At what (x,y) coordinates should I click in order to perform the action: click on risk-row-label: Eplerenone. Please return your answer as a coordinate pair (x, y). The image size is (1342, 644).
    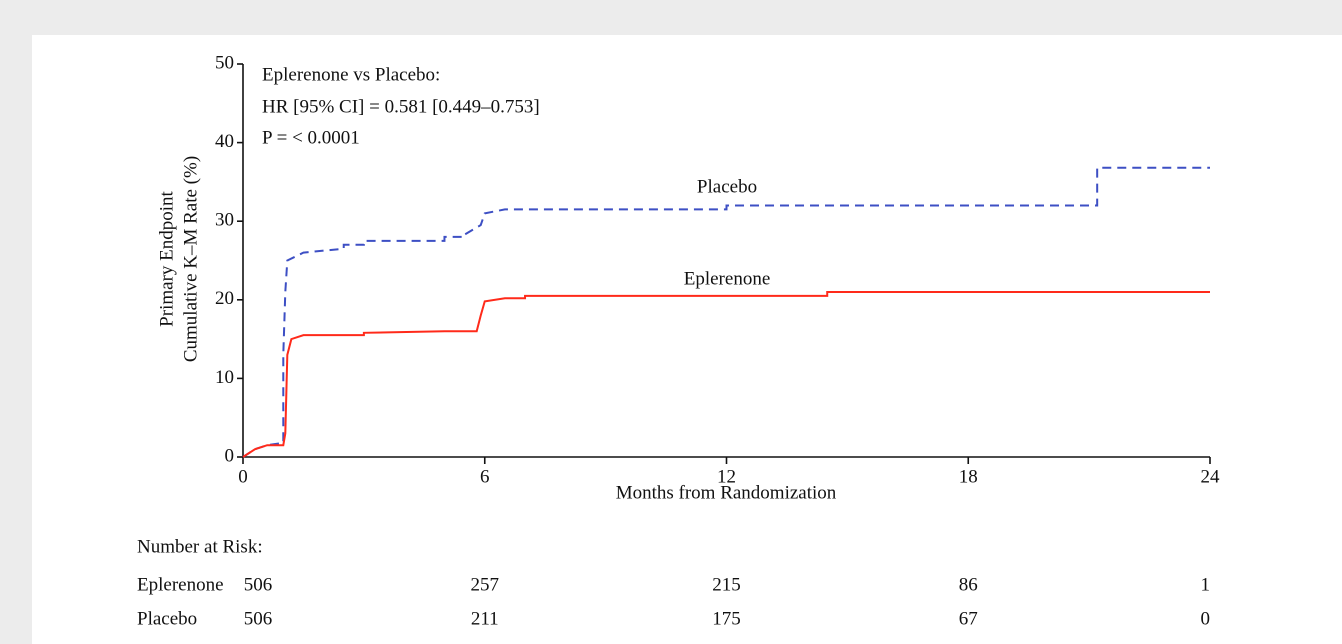
    Looking at the image, I should click on (180, 584).